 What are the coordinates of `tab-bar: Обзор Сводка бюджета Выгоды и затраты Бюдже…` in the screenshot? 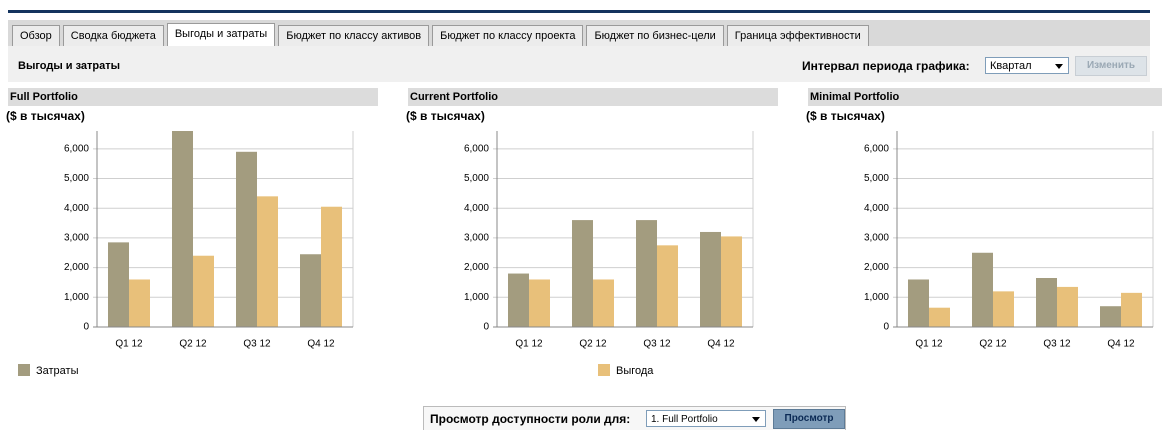 It's located at (579, 33).